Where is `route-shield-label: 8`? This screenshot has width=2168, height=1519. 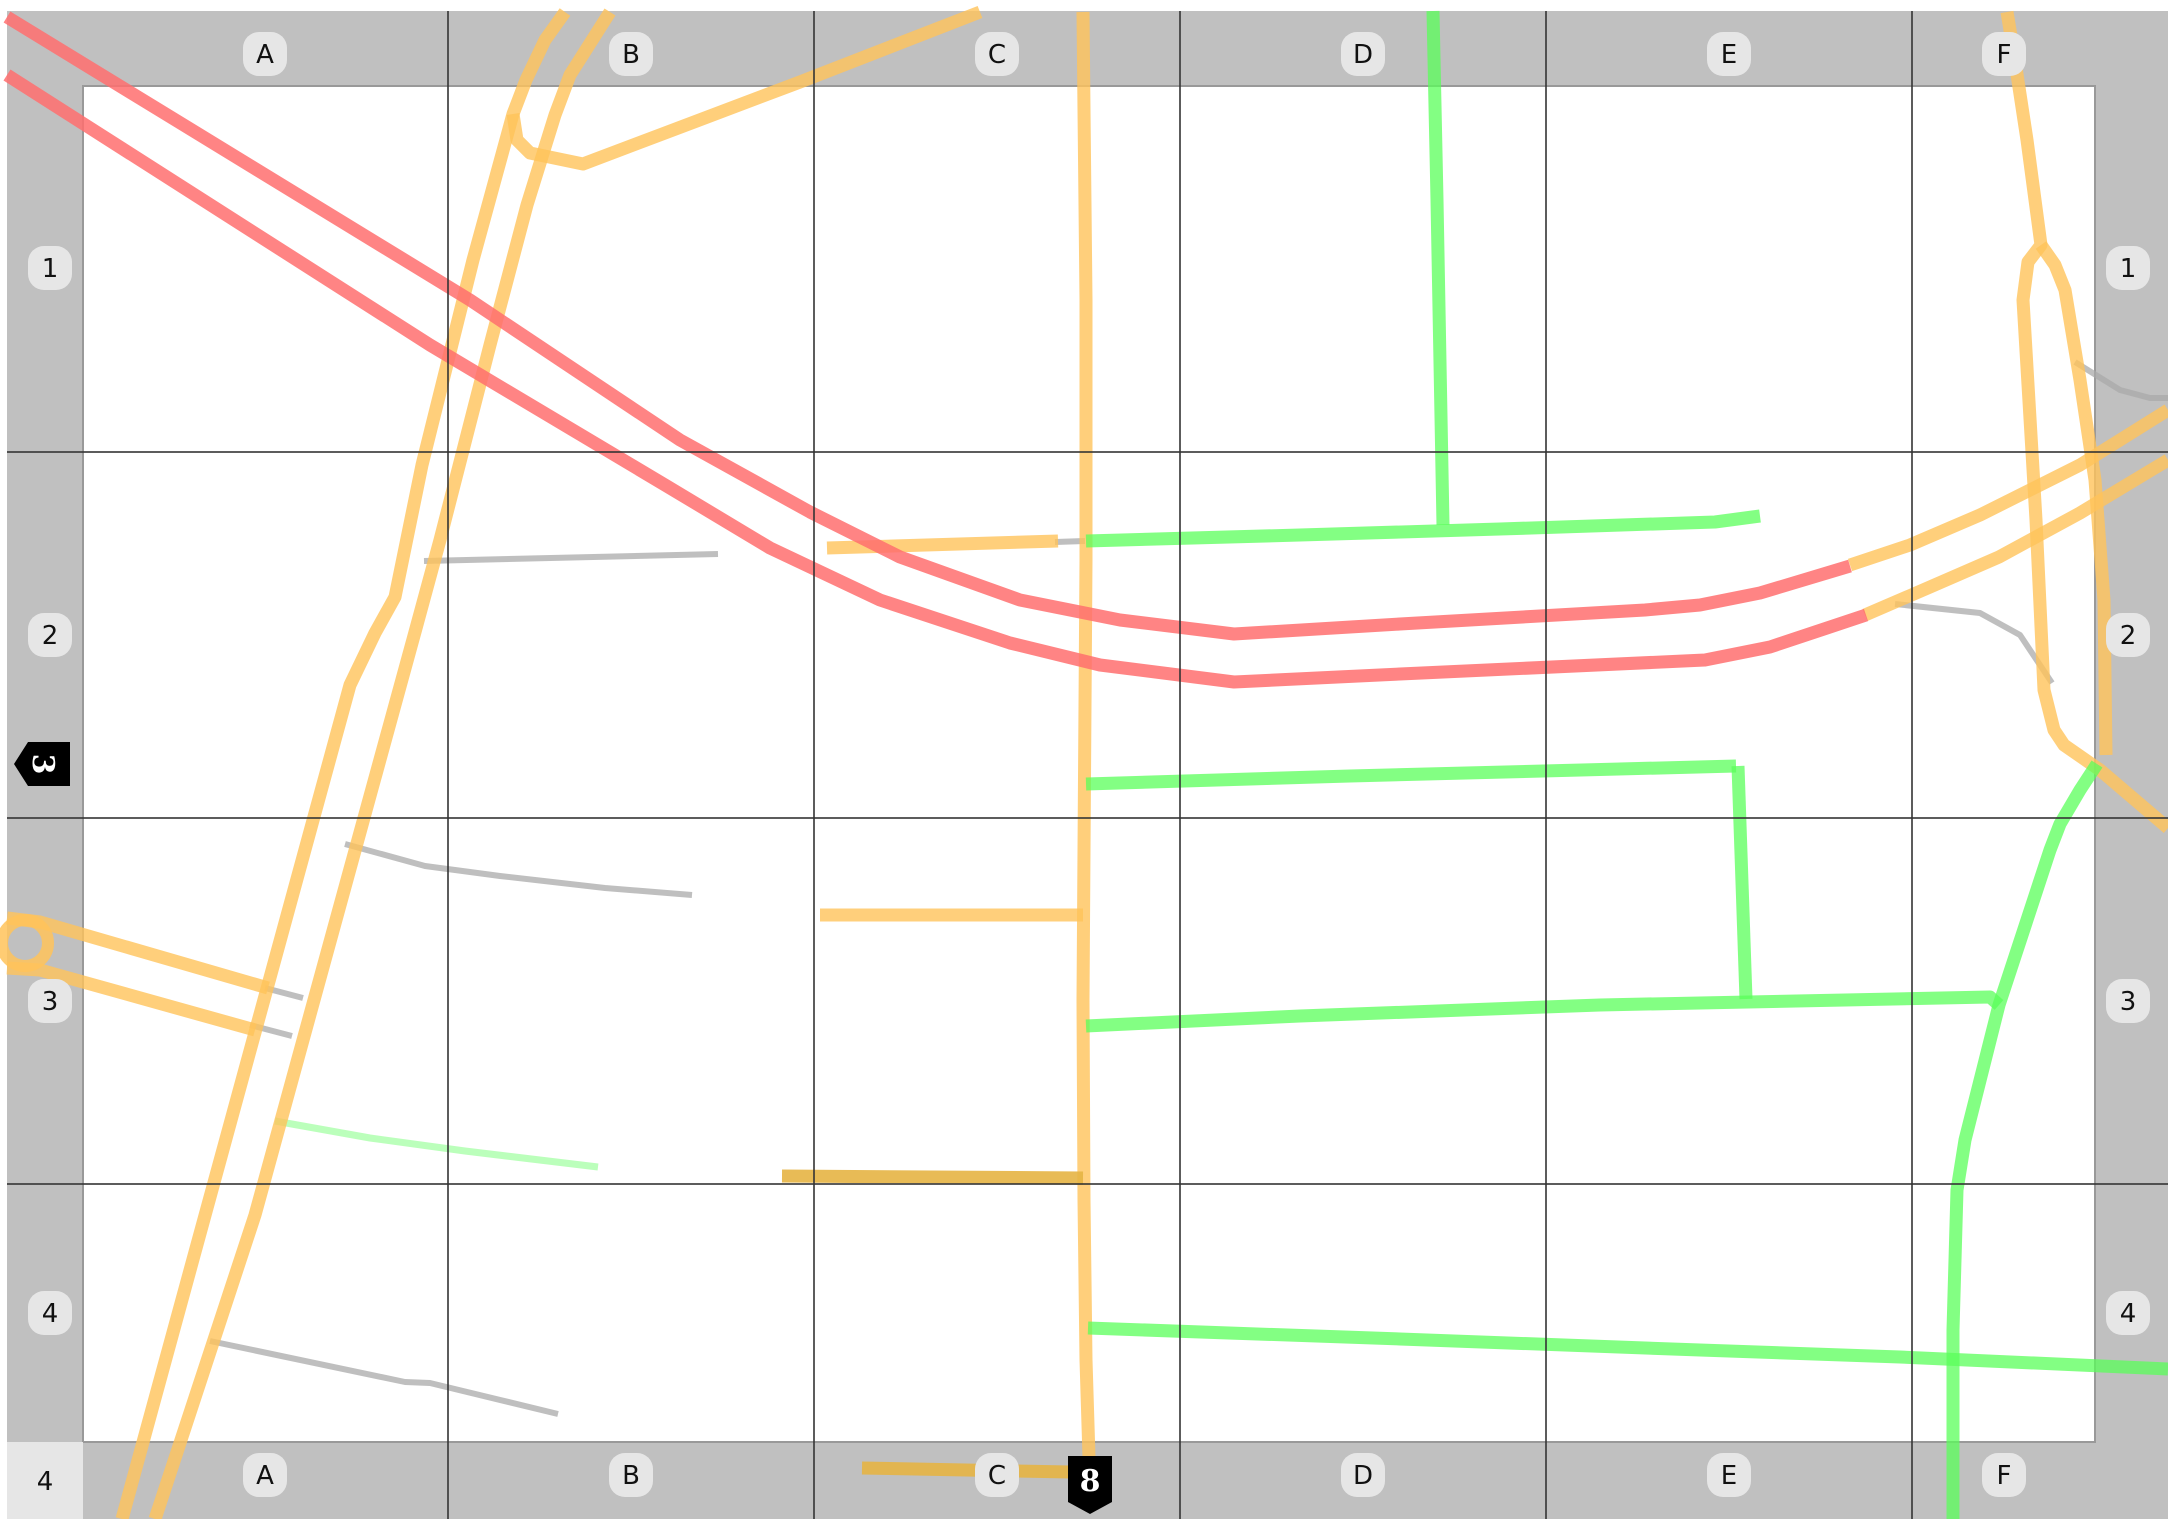 route-shield-label: 8 is located at coordinates (1090, 1481).